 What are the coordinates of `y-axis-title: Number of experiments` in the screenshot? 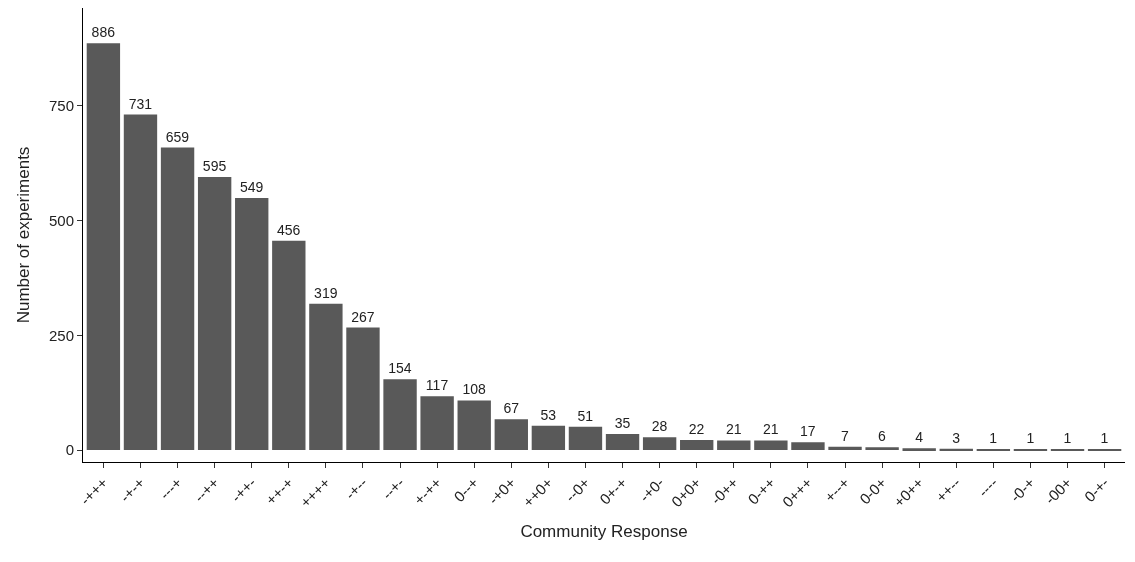 It's located at (23, 235).